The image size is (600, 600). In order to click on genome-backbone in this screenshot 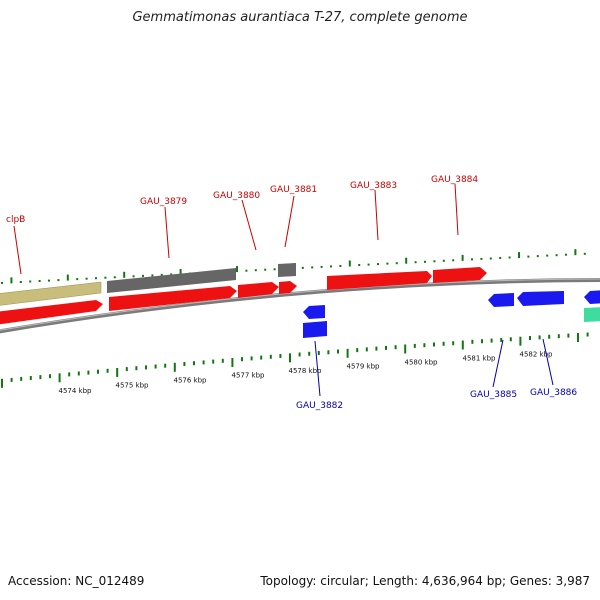, I will do `click(300, 306)`.